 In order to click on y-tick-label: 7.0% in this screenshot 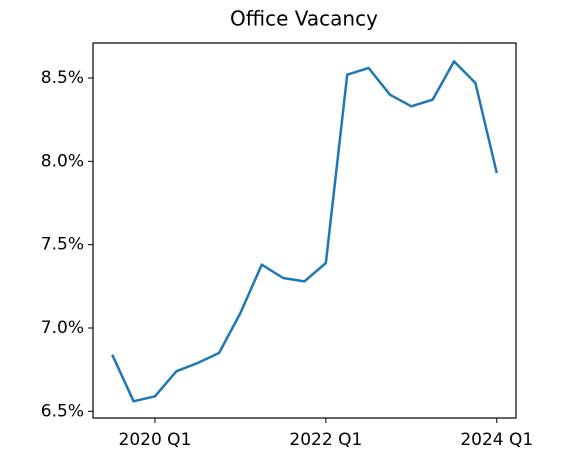, I will do `click(62, 328)`.